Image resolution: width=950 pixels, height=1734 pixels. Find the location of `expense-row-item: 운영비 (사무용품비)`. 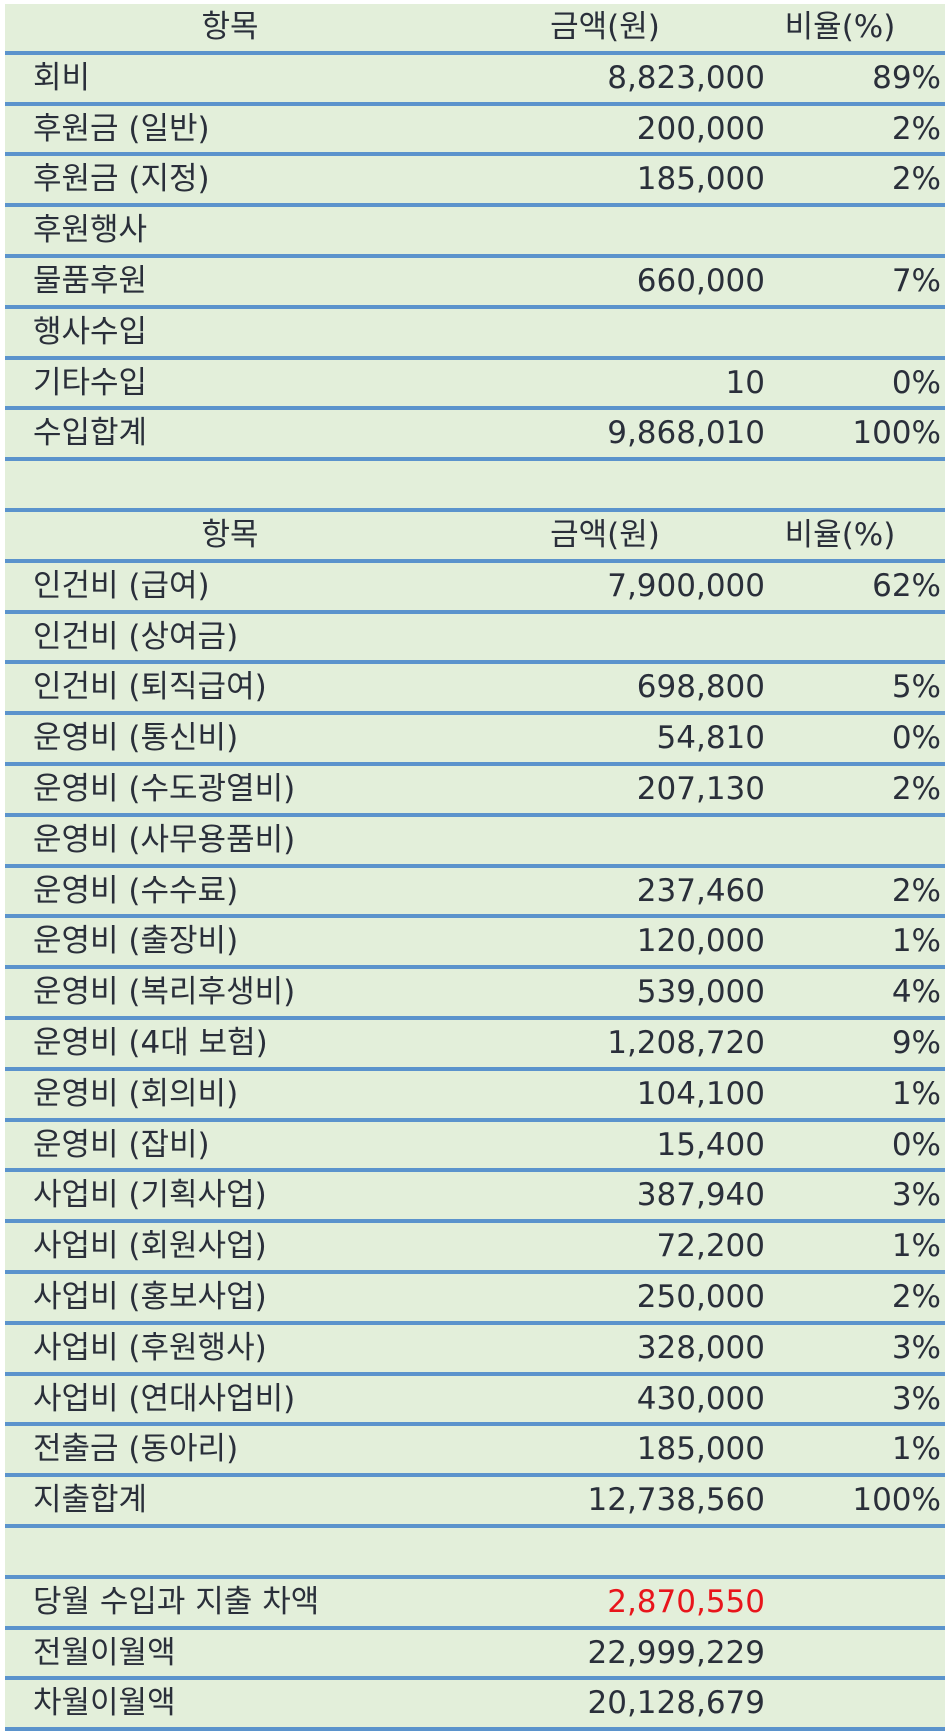

expense-row-item: 운영비 (사무용품비) is located at coordinates (164, 839).